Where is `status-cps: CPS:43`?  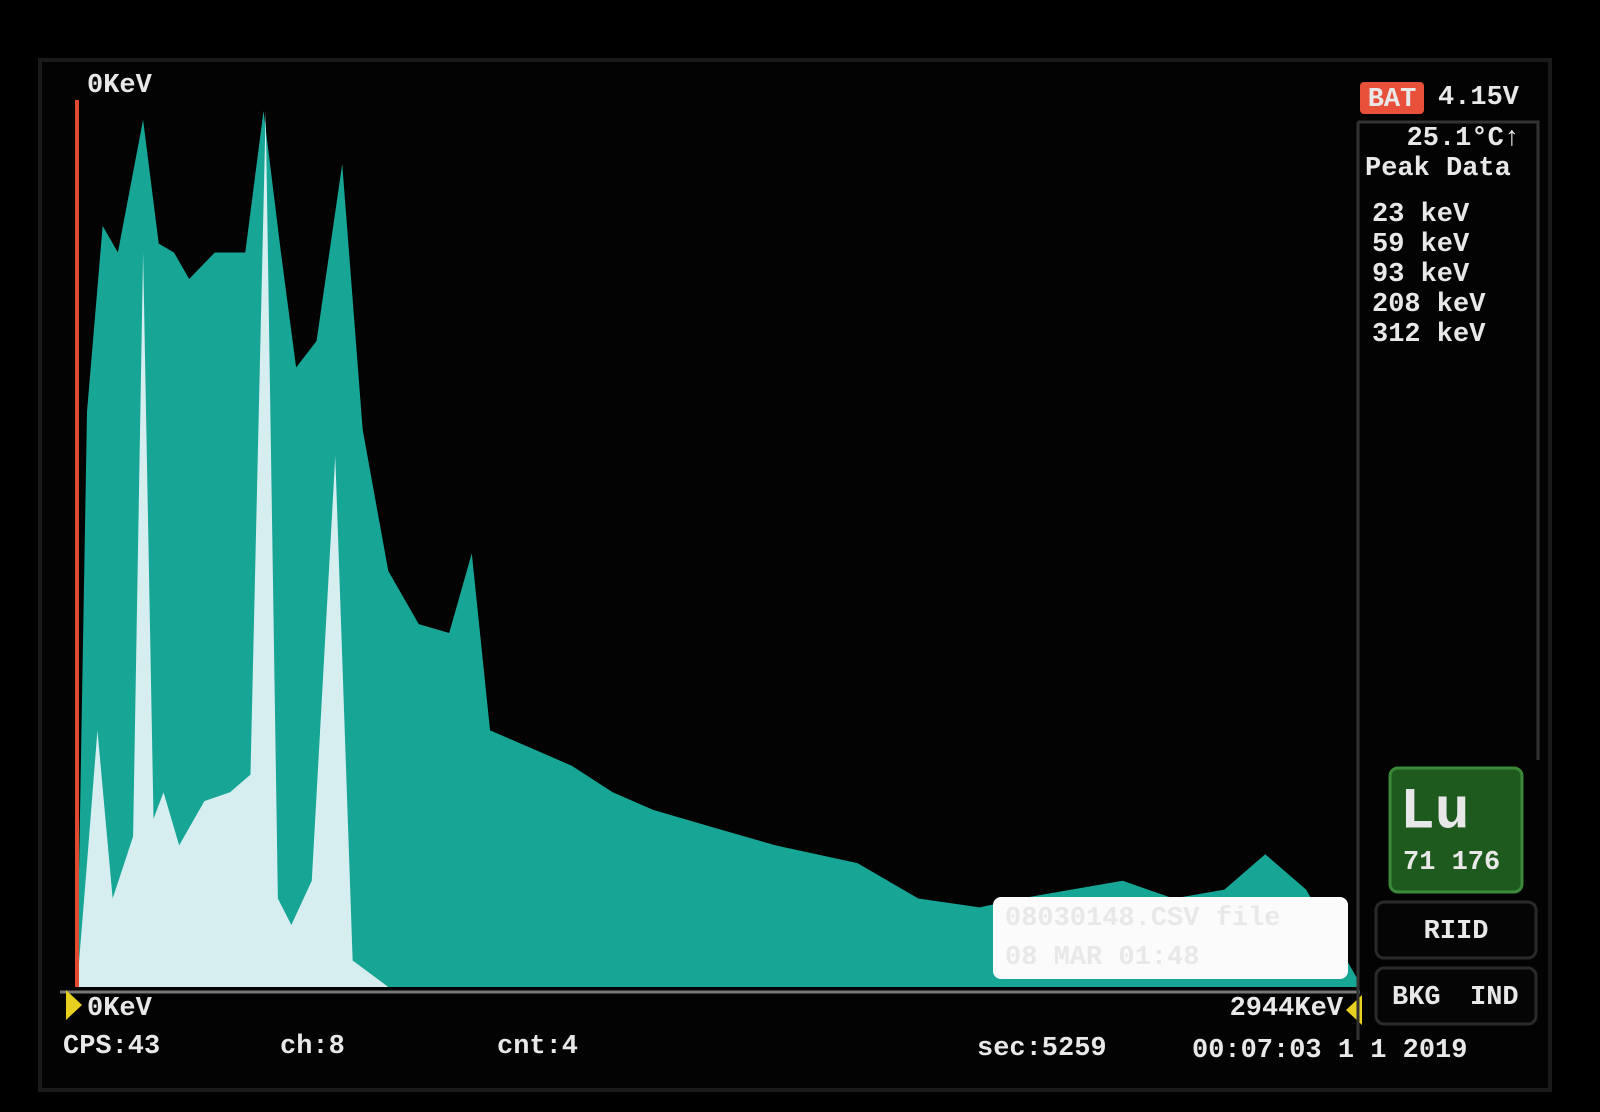
status-cps: CPS:43 is located at coordinates (111, 1047).